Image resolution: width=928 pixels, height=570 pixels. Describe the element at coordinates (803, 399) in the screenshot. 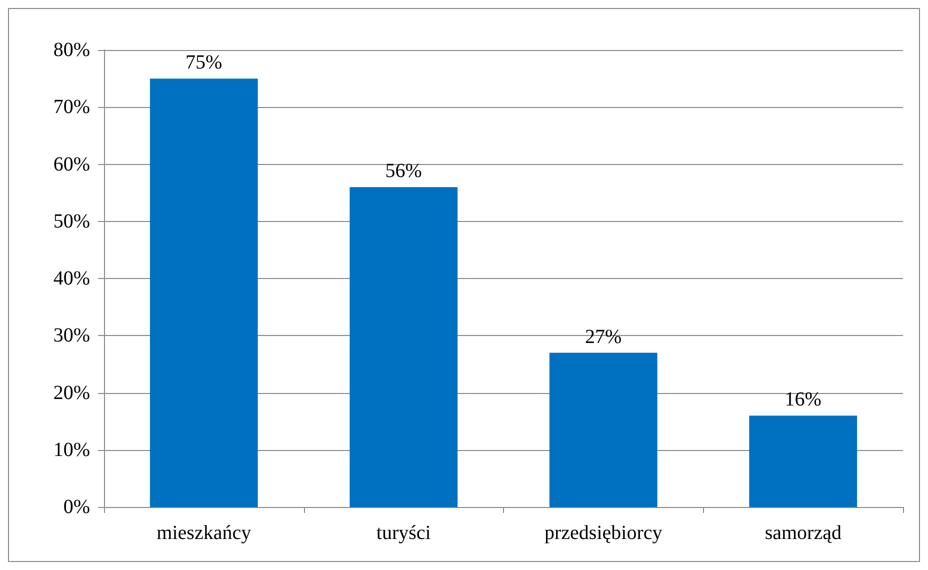

I see `data-label: 16%` at that location.